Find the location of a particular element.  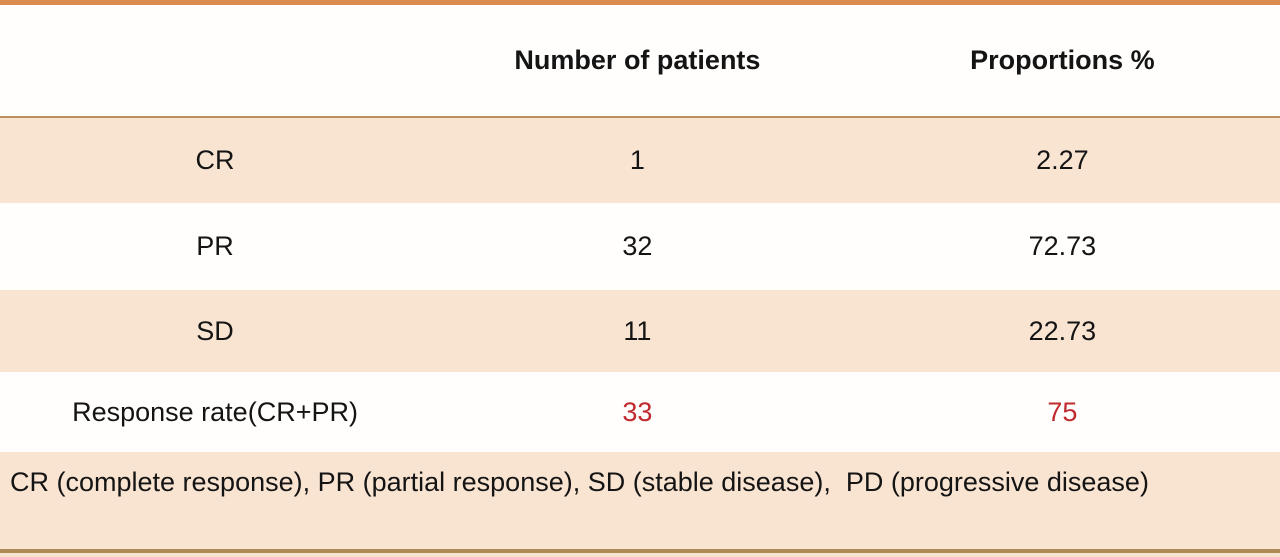

header-divider-line is located at coordinates (640, 117).